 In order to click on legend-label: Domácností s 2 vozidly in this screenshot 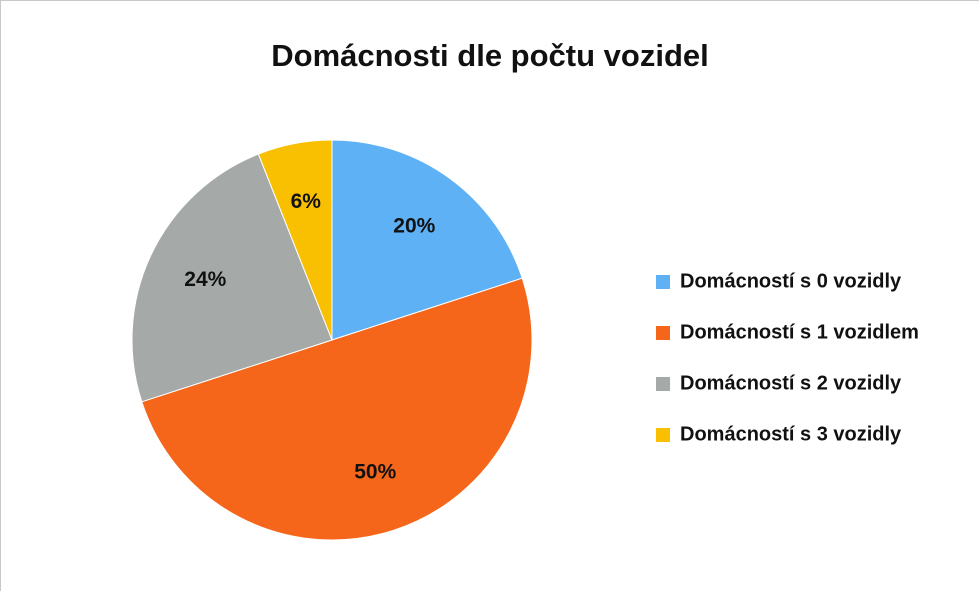, I will do `click(791, 383)`.